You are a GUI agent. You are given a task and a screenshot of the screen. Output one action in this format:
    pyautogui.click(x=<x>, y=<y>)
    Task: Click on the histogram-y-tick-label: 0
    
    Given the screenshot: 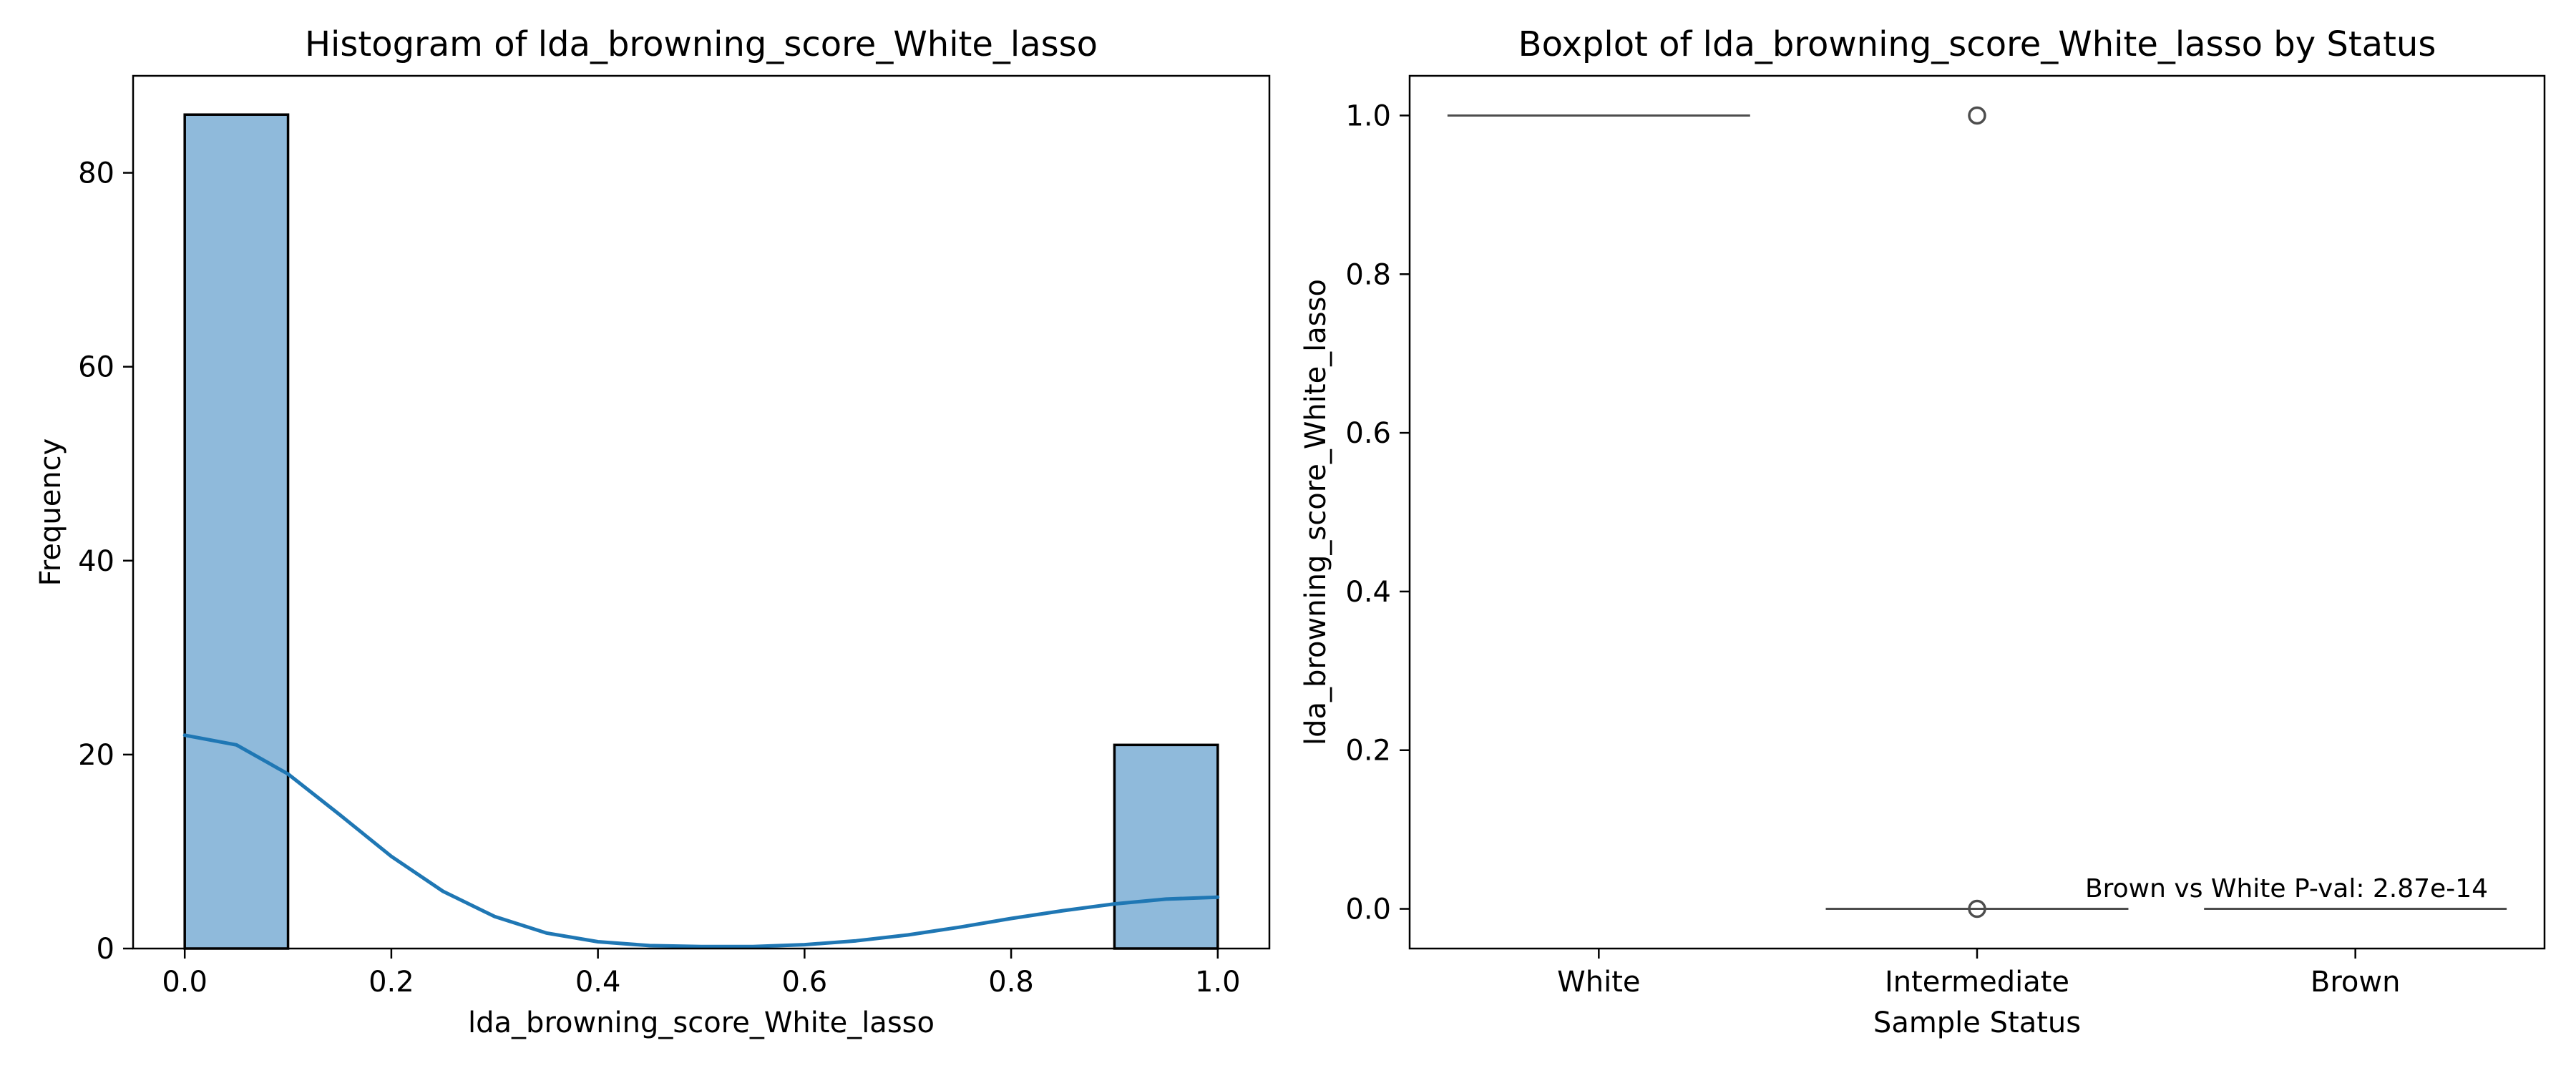 What is the action you would take?
    pyautogui.click(x=105, y=949)
    